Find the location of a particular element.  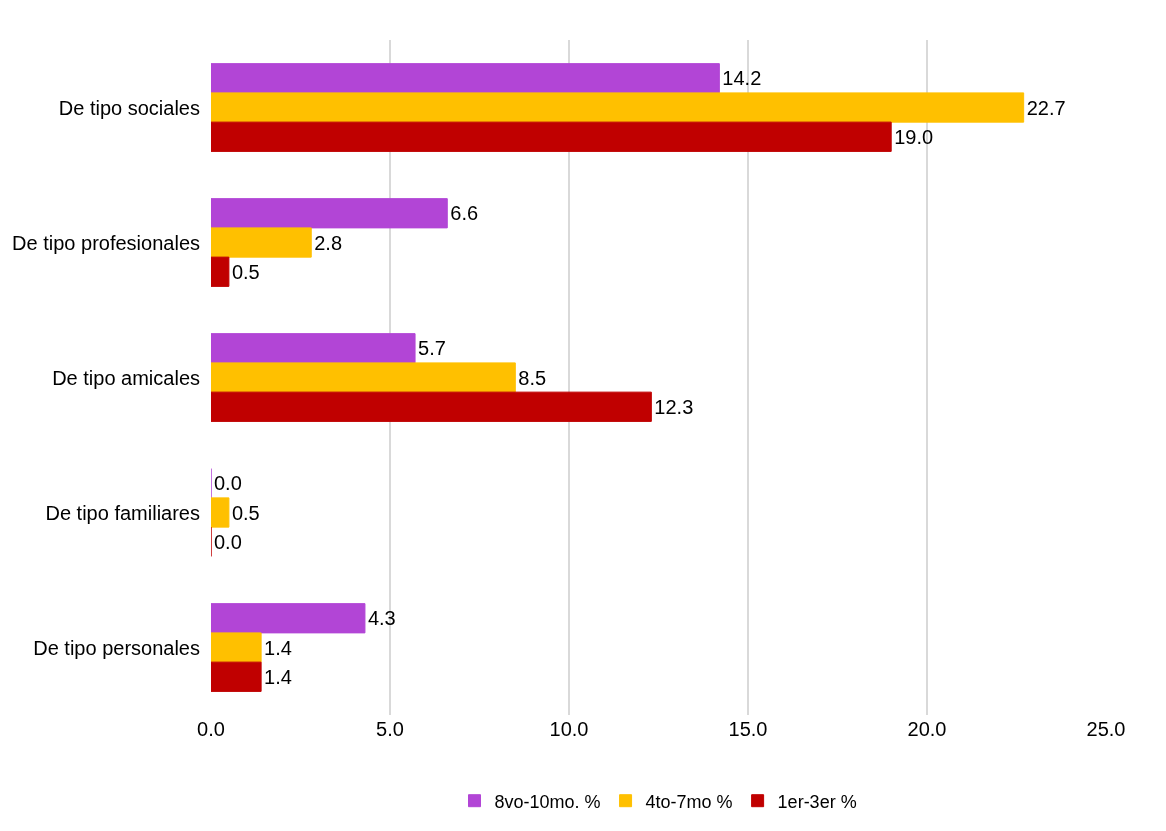

data-label: 6.6 is located at coordinates (464, 213).